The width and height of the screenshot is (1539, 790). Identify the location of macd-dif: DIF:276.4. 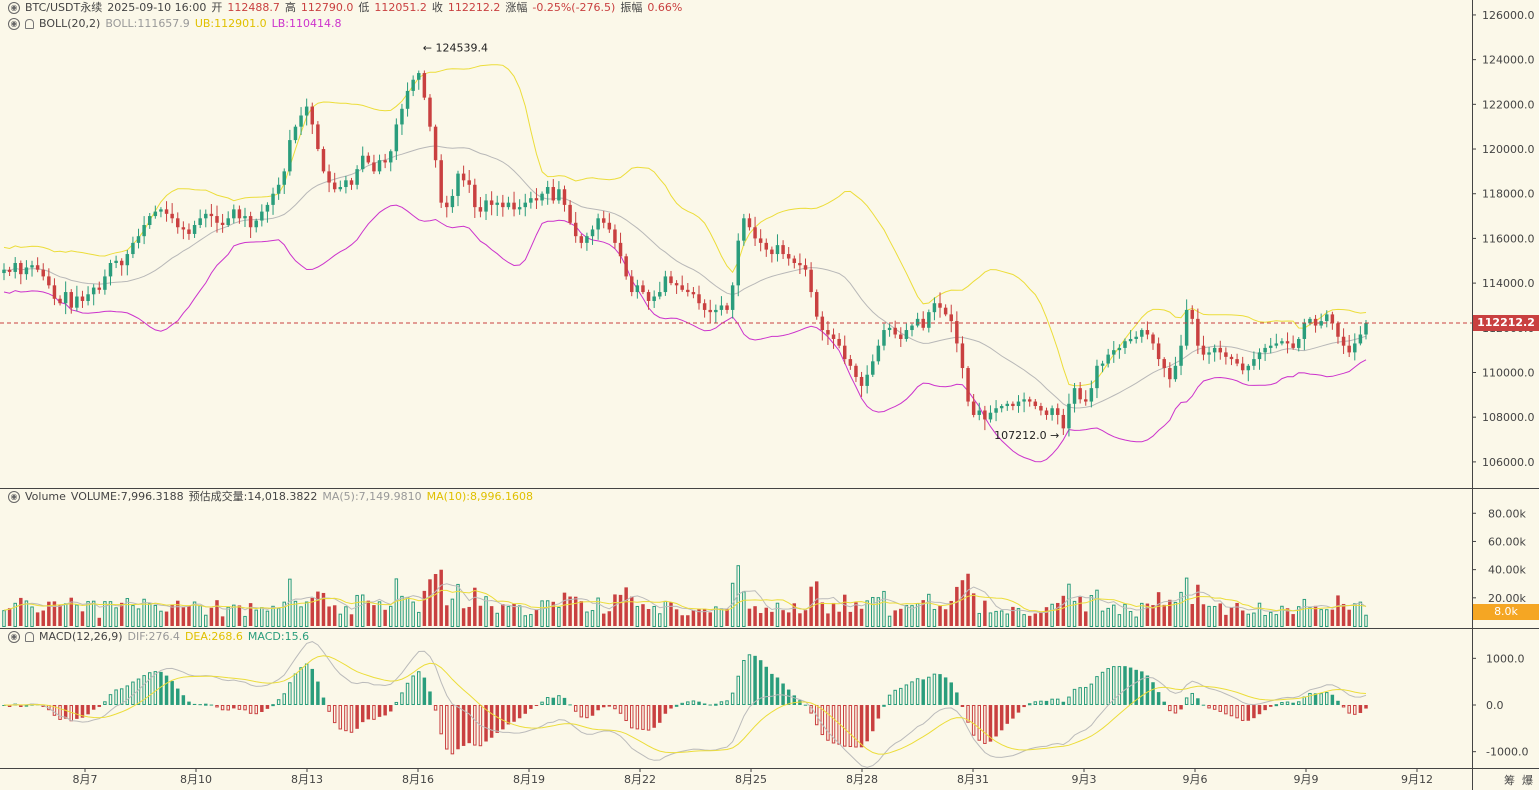
(153, 636).